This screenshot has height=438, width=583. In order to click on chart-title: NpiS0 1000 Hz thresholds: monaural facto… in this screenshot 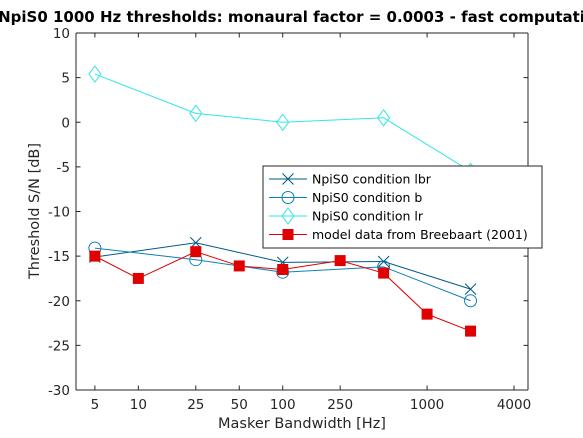, I will do `click(291, 17)`.